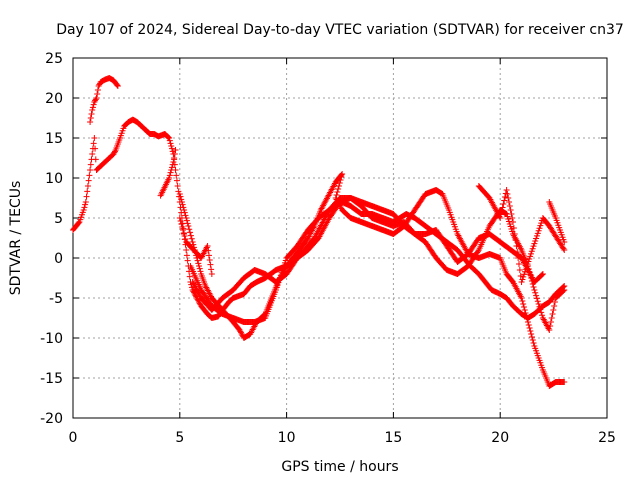 This screenshot has height=480, width=640. Describe the element at coordinates (54, 59) in the screenshot. I see `y-tick-label: 25` at that location.